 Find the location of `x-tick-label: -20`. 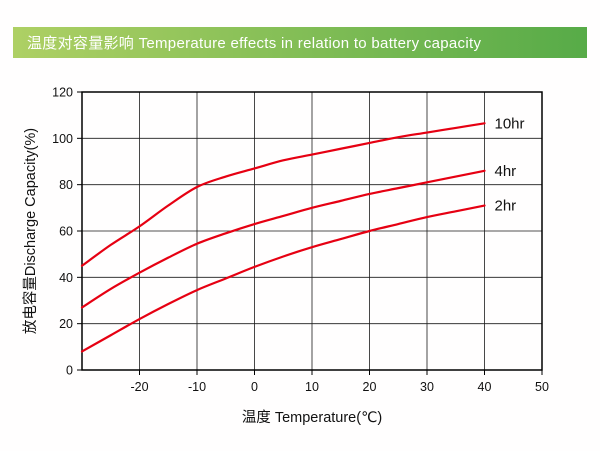

x-tick-label: -20 is located at coordinates (139, 387).